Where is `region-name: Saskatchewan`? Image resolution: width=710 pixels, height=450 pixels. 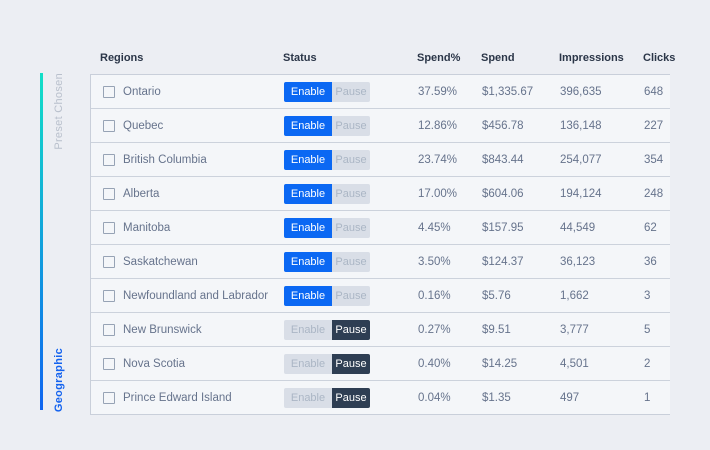
region-name: Saskatchewan is located at coordinates (160, 261).